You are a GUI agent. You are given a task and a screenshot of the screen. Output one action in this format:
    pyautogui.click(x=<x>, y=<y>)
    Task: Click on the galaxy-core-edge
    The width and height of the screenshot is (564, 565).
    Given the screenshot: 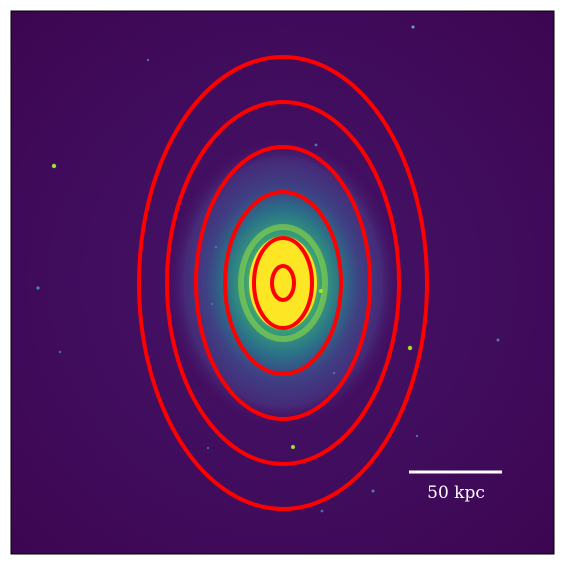 What is the action you would take?
    pyautogui.click(x=283, y=283)
    